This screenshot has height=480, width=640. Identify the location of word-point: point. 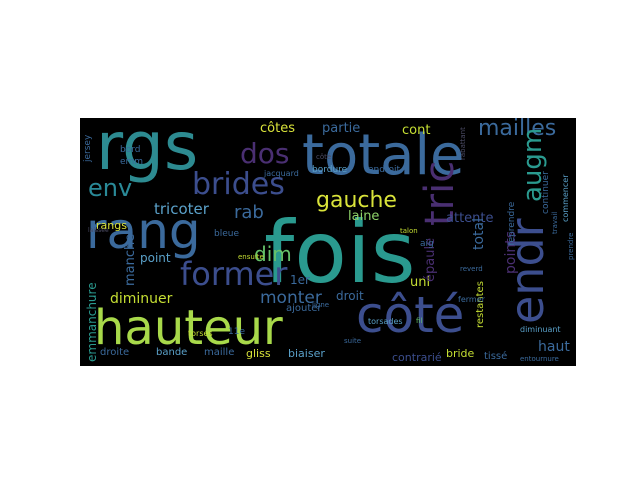
(155, 258).